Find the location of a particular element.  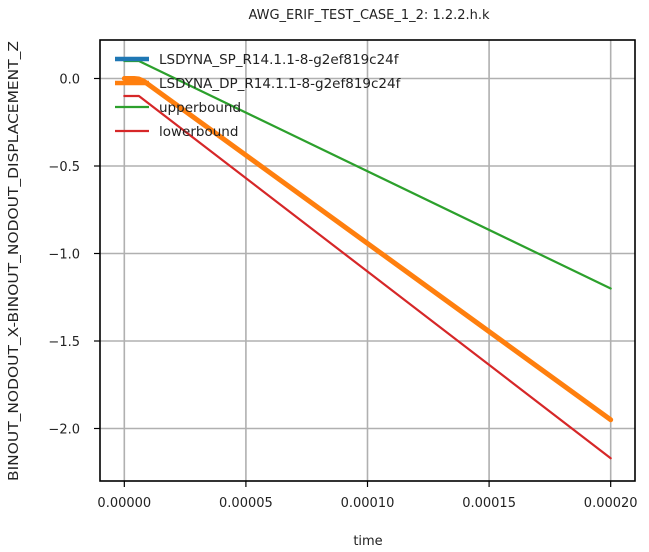

y-tick-label: −1.5 is located at coordinates (64, 342).